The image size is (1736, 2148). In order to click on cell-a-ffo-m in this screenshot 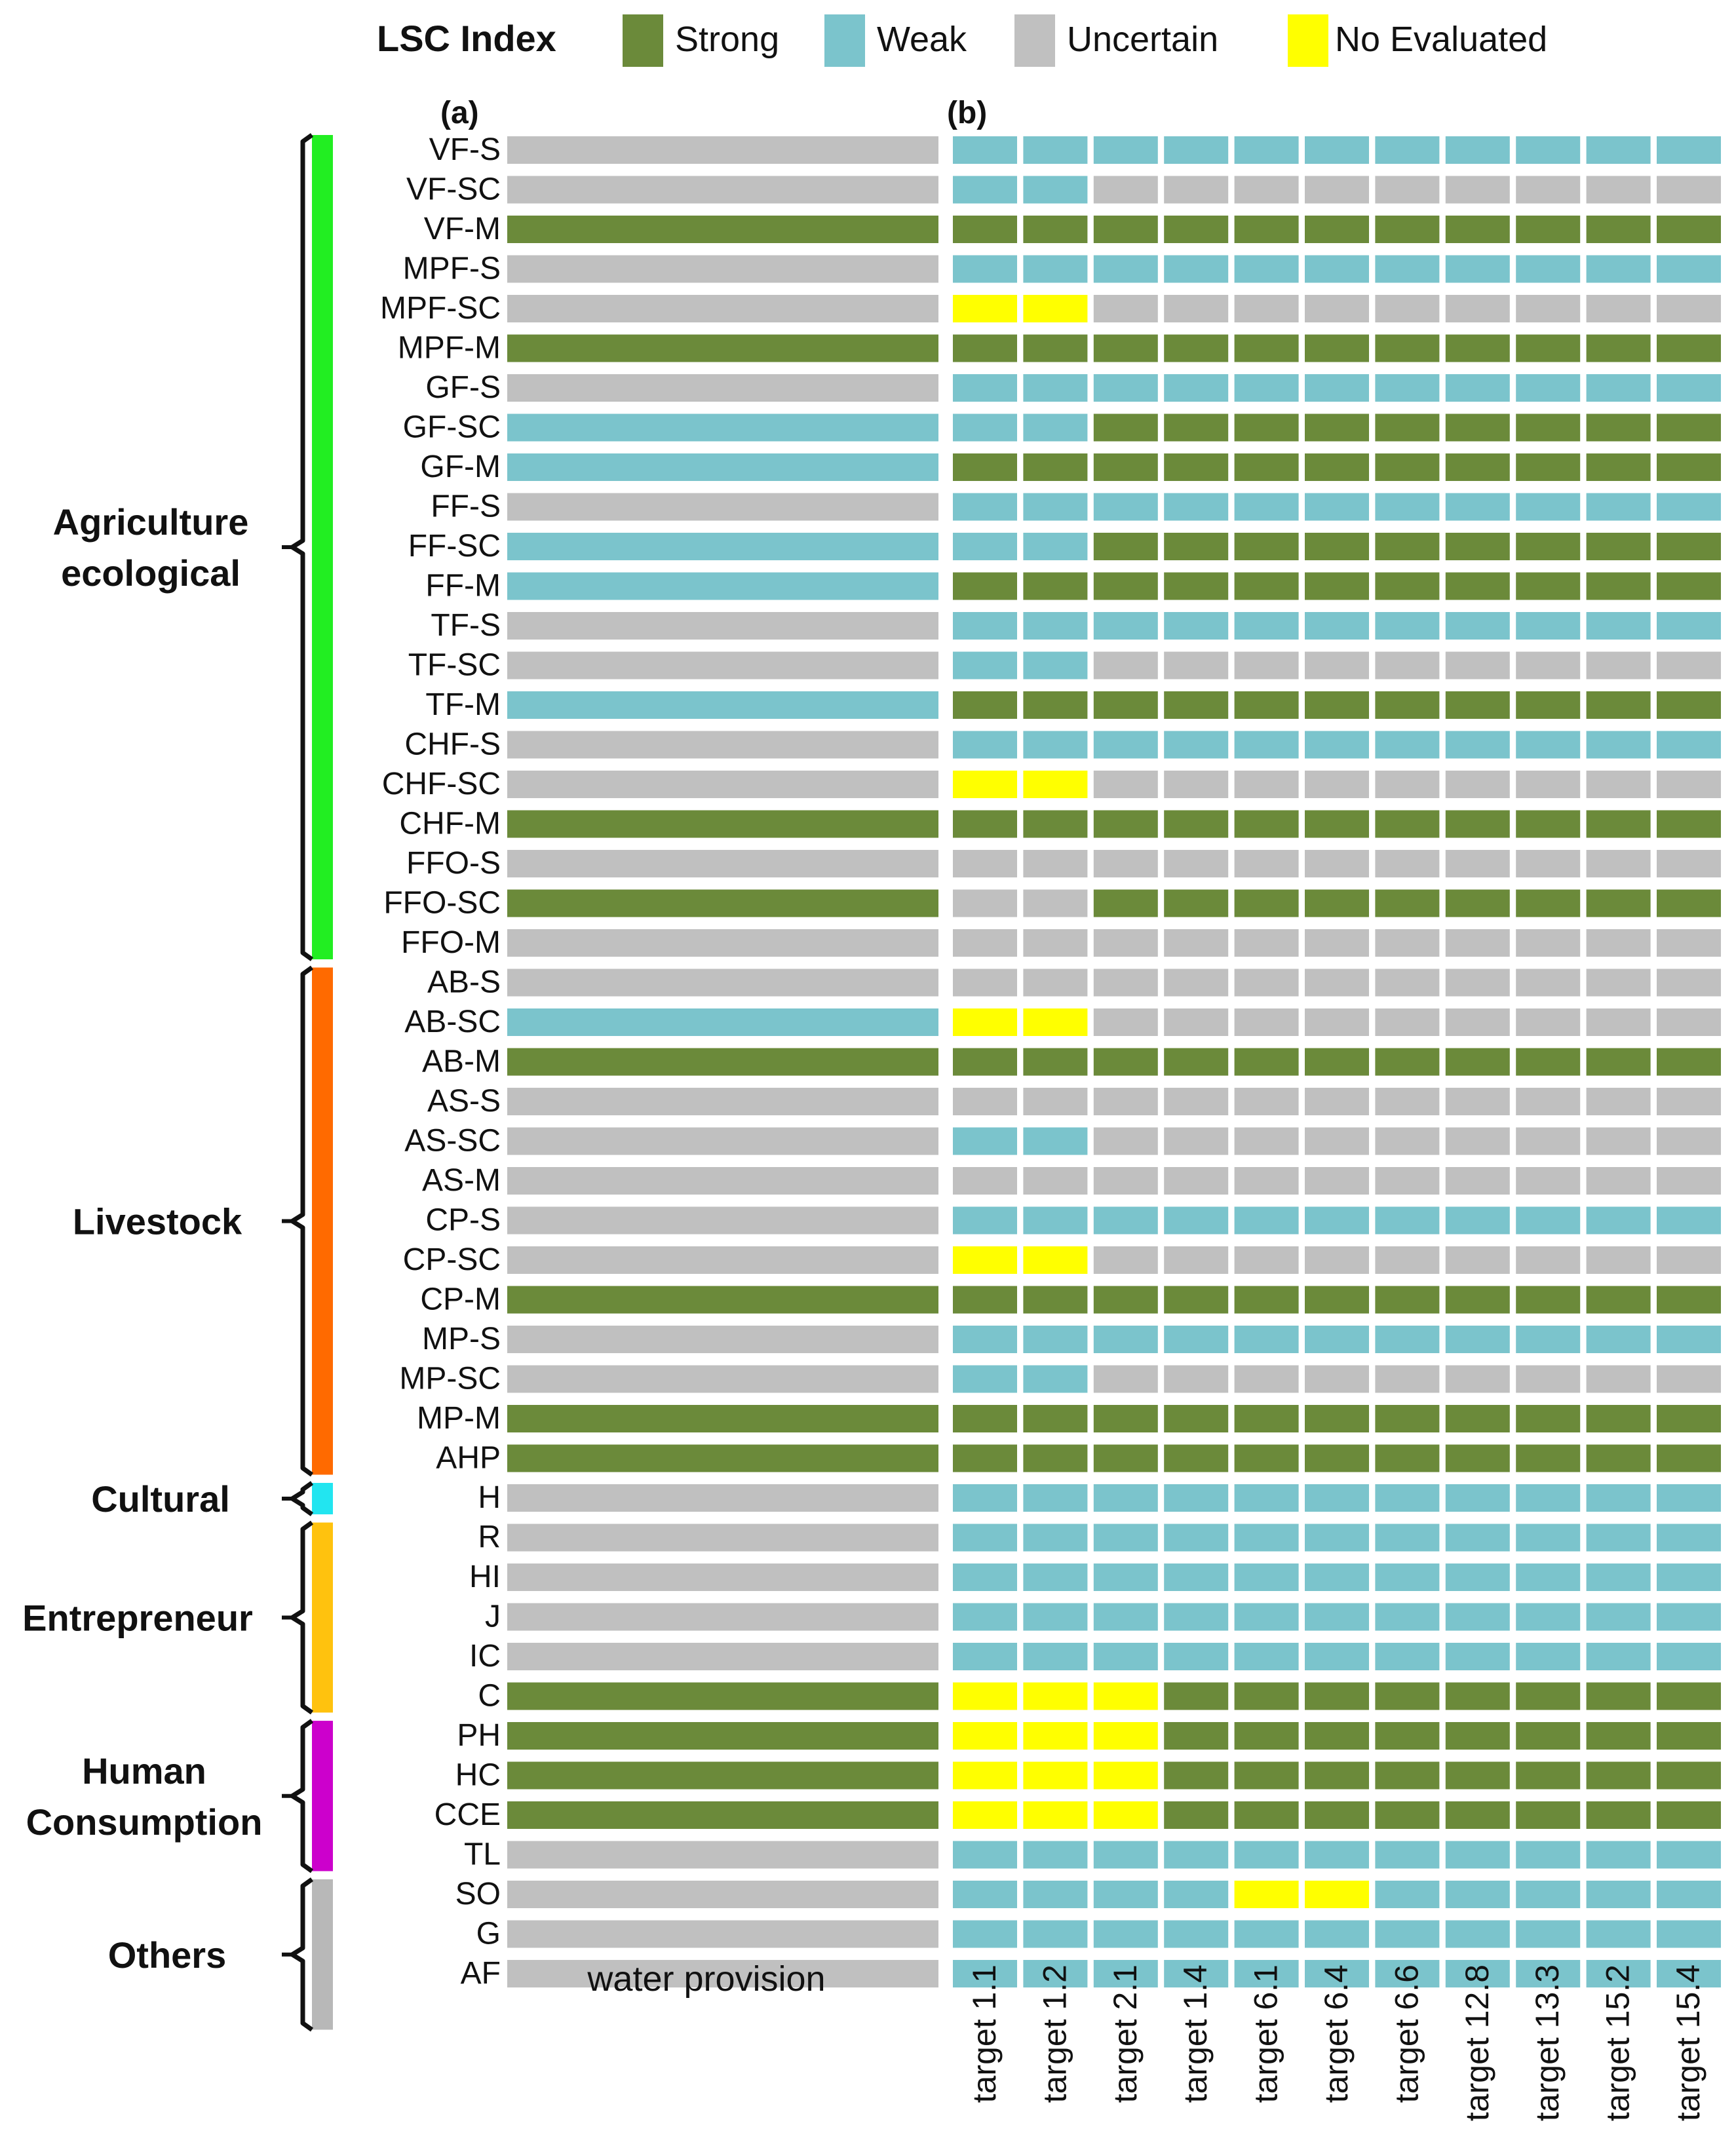, I will do `click(722, 943)`.